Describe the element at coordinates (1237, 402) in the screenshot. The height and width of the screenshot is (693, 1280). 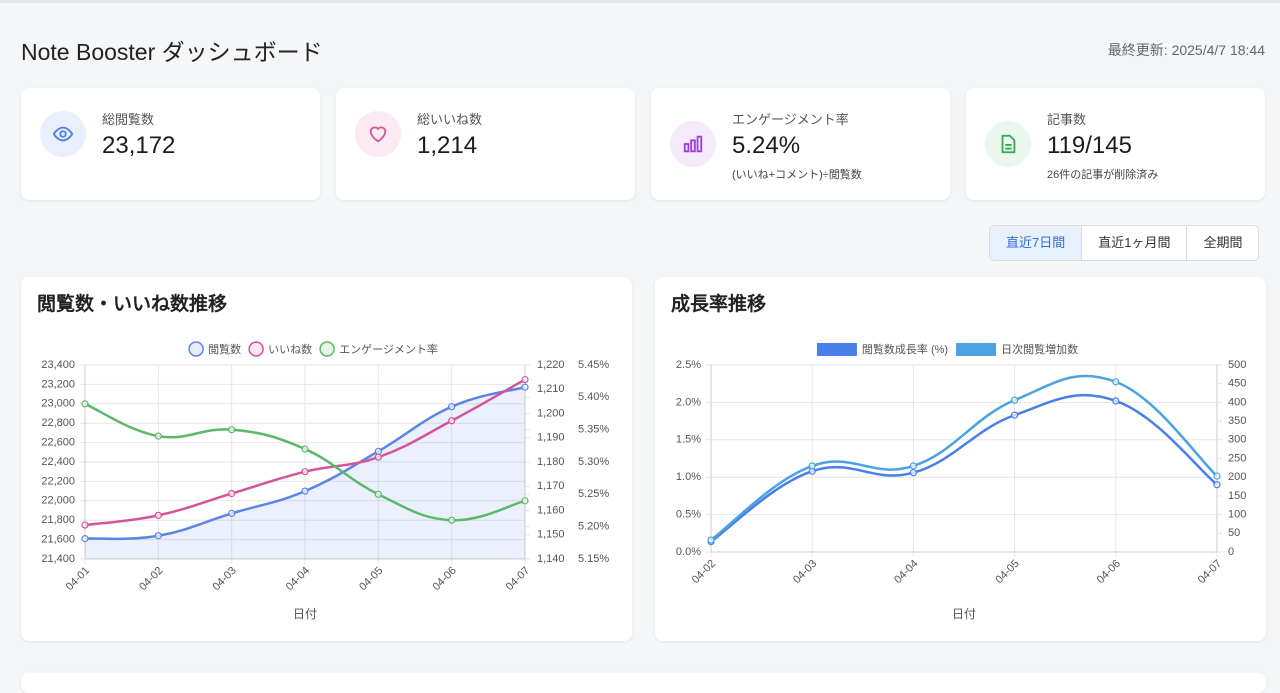
I see `y2-tick-label: 400` at that location.